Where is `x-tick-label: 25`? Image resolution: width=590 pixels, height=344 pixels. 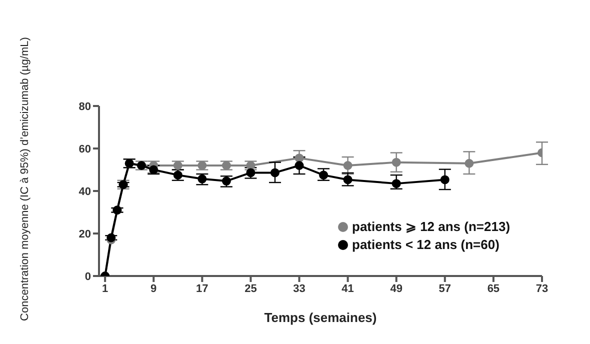
x-tick-label: 25 is located at coordinates (250, 288).